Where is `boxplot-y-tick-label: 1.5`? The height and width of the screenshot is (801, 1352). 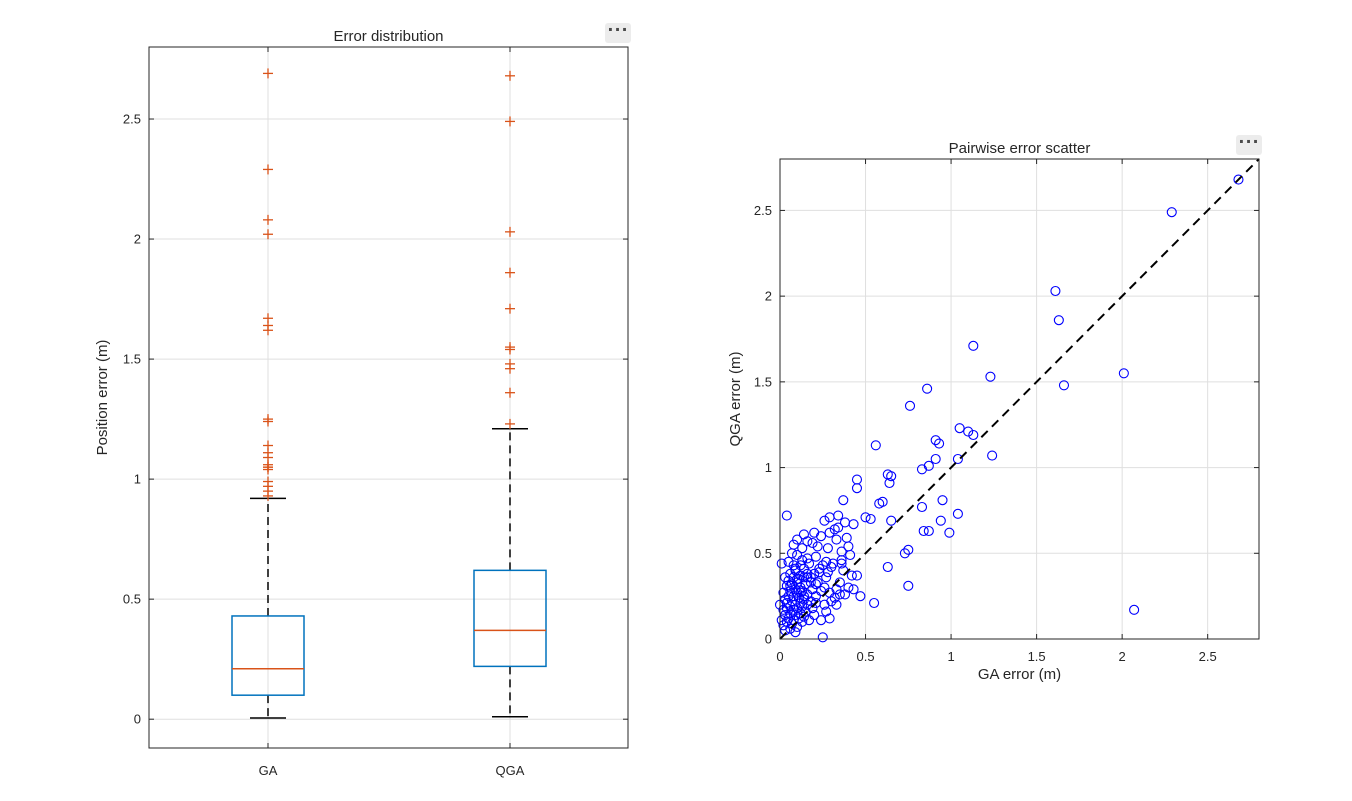
boxplot-y-tick-label: 1.5 is located at coordinates (132, 359).